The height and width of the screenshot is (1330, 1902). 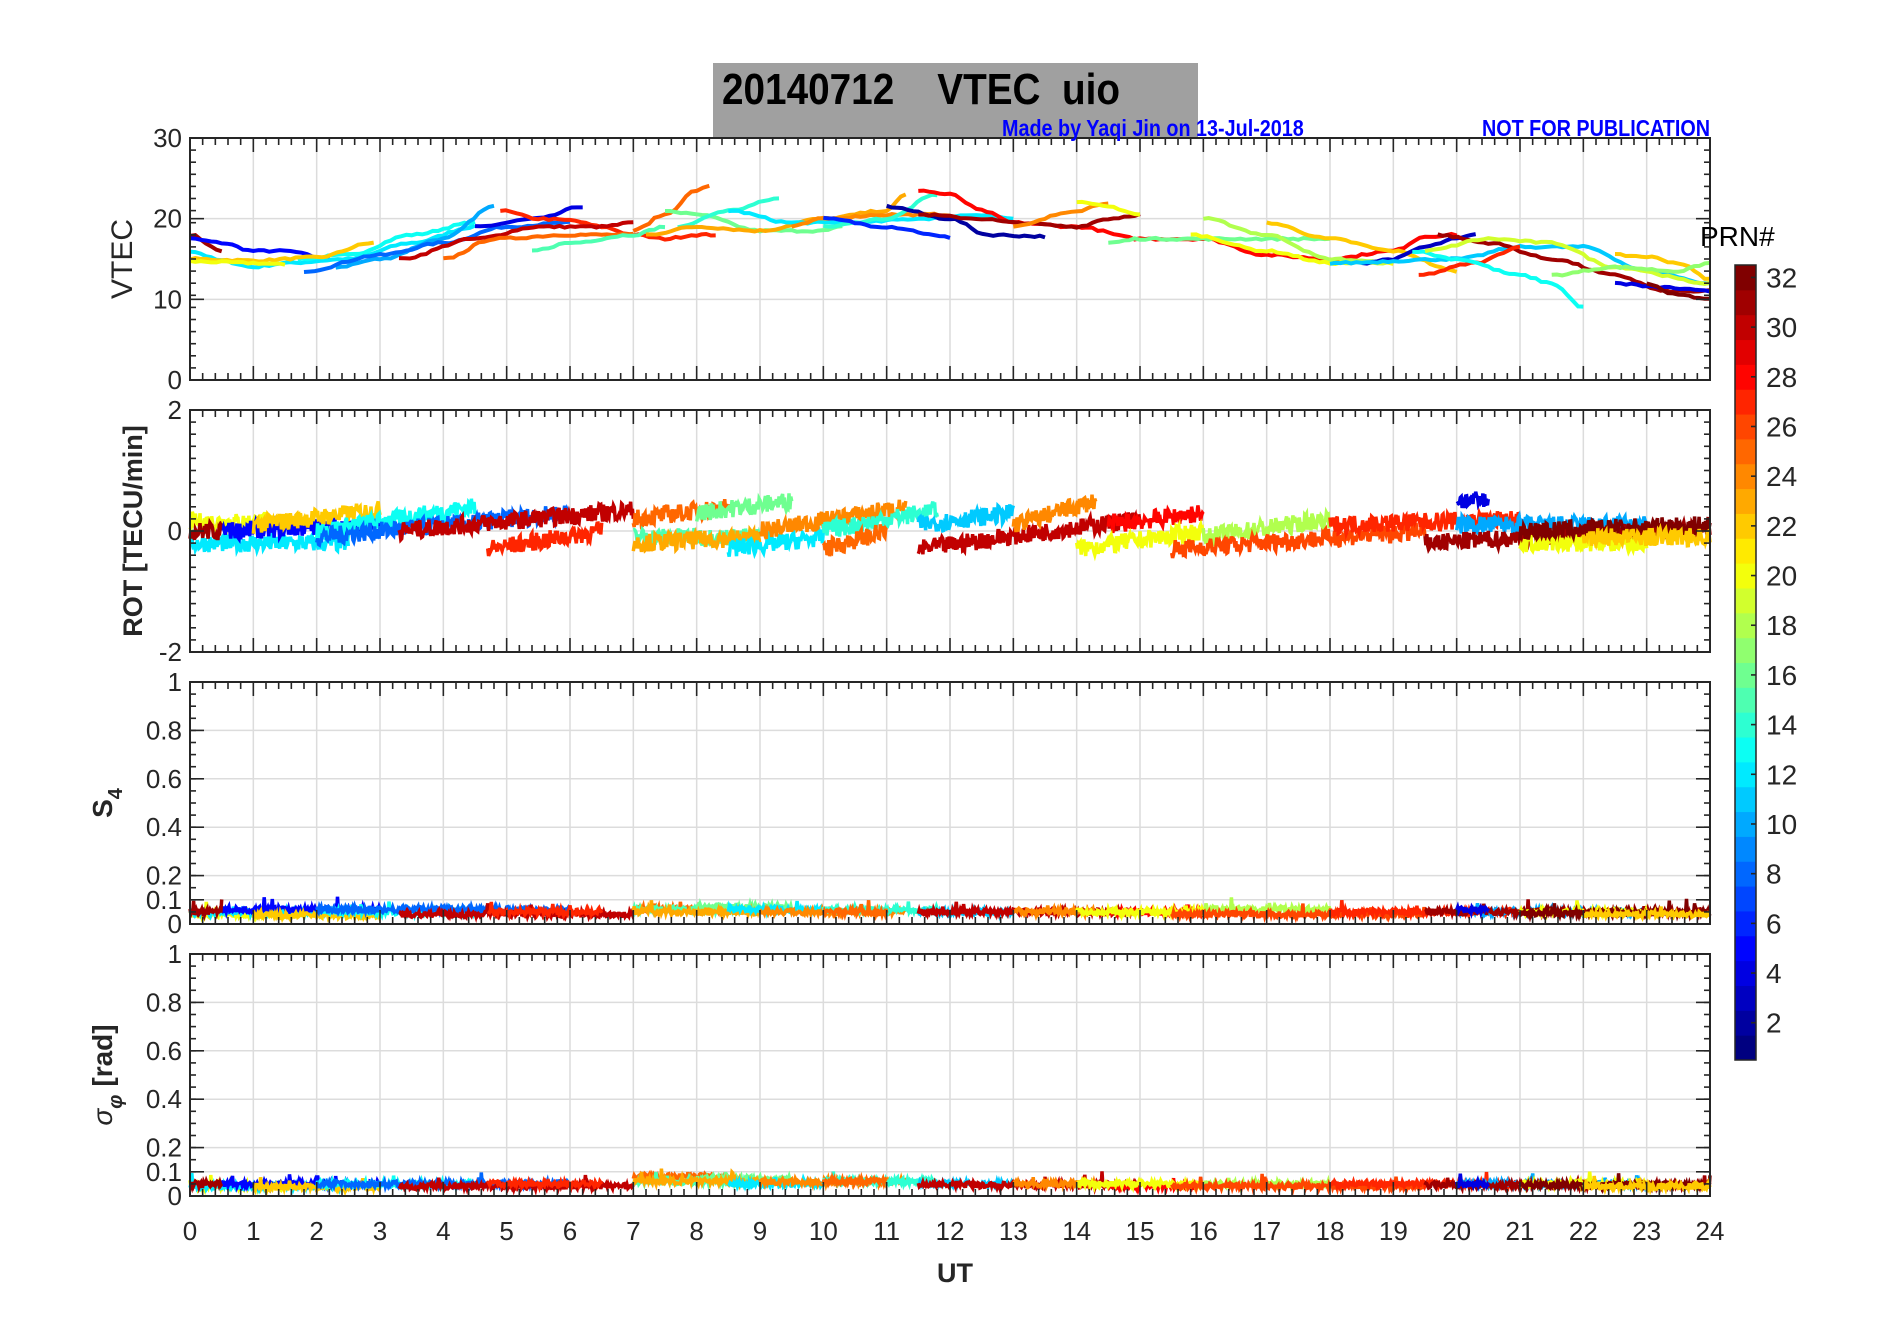 I want to click on x-tick-label: 22, so click(x=1583, y=1231).